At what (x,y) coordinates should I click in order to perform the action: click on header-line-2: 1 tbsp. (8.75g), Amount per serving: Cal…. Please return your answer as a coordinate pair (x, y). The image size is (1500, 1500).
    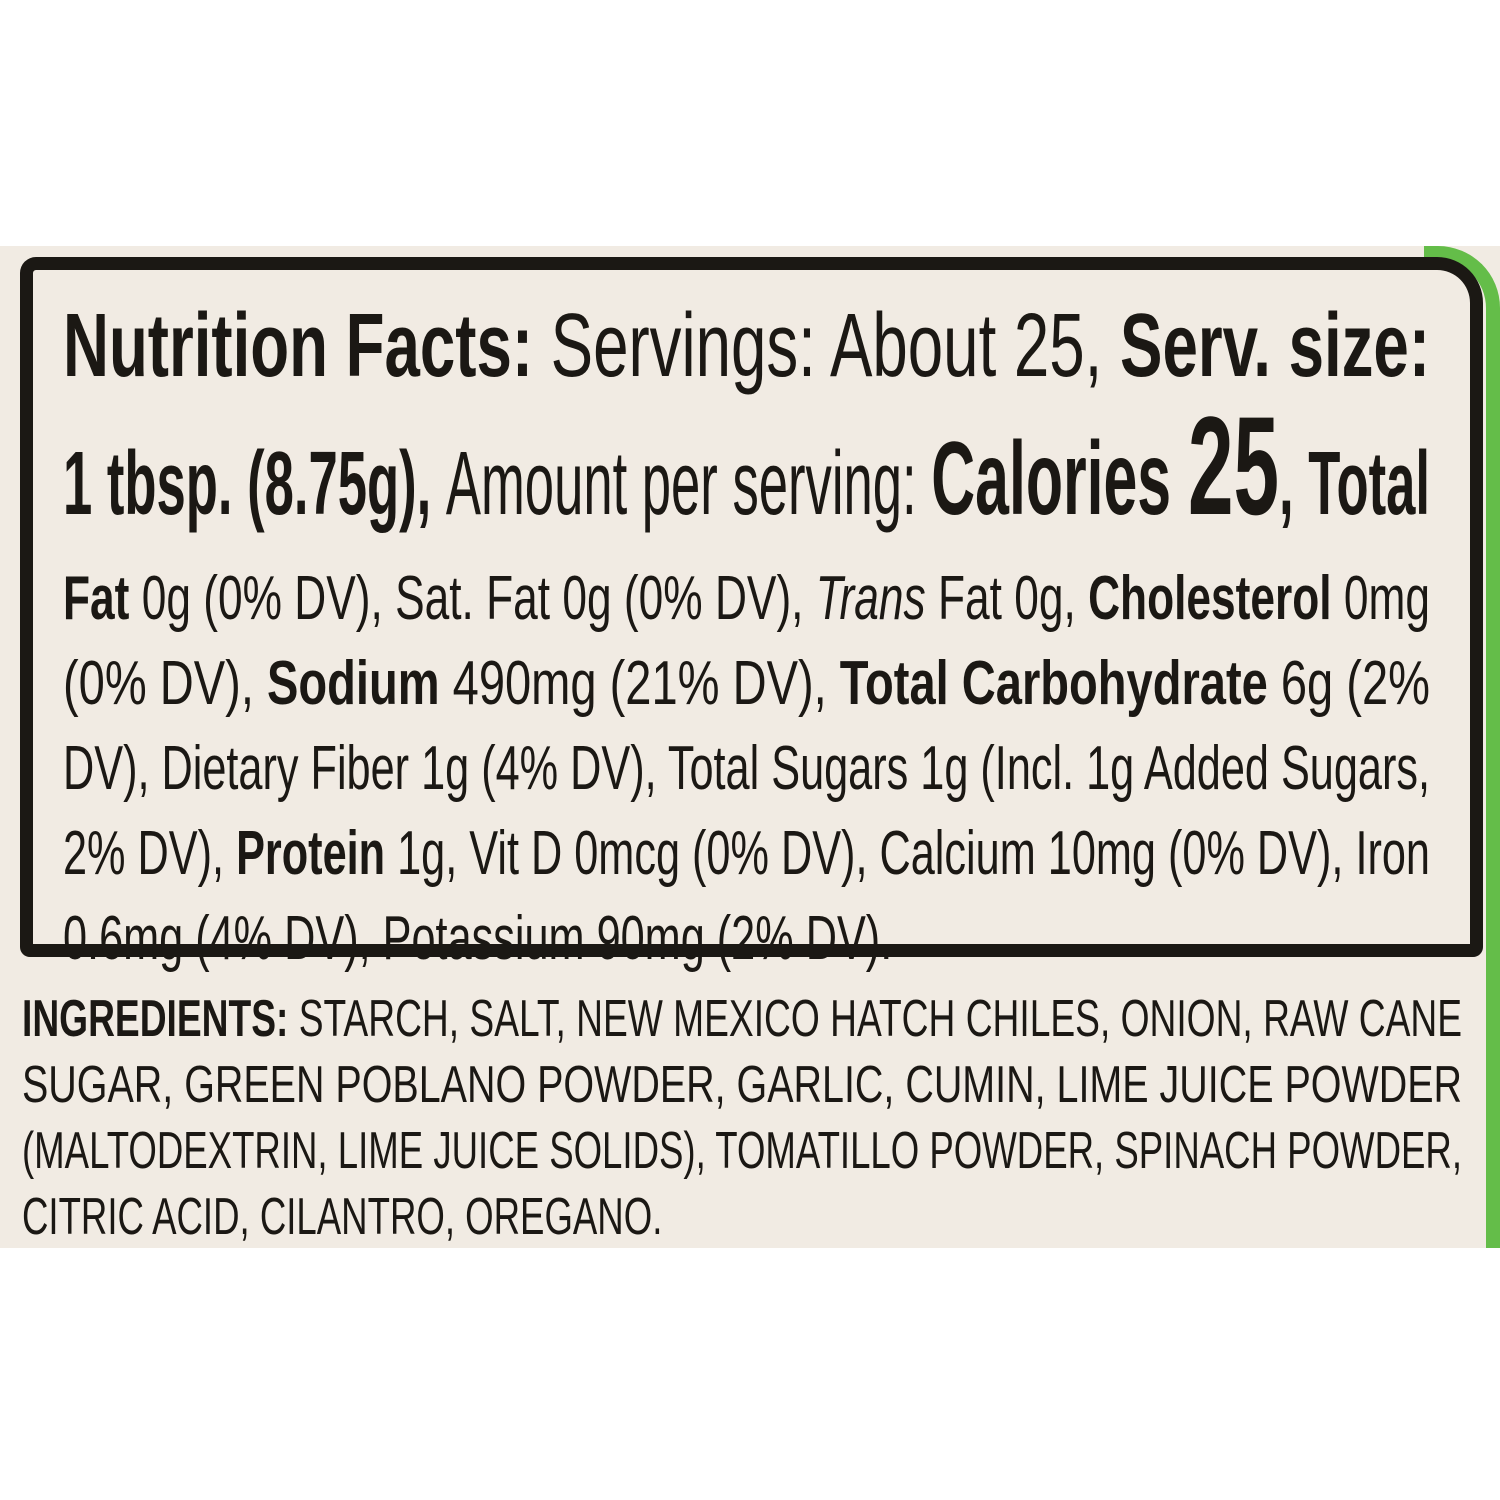
    Looking at the image, I should click on (746, 470).